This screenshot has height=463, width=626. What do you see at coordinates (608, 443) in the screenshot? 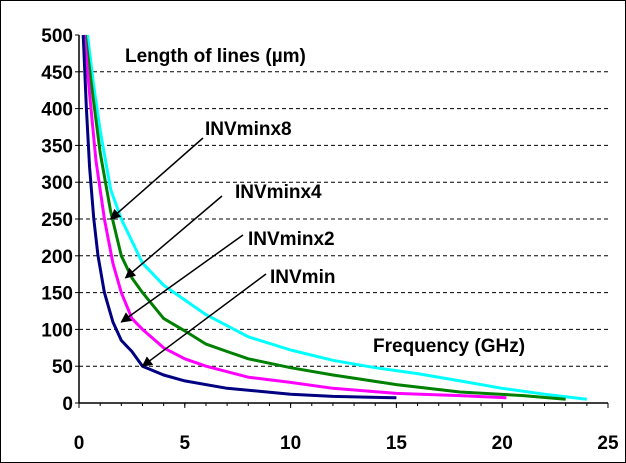
I see `x-tick-label: 25` at bounding box center [608, 443].